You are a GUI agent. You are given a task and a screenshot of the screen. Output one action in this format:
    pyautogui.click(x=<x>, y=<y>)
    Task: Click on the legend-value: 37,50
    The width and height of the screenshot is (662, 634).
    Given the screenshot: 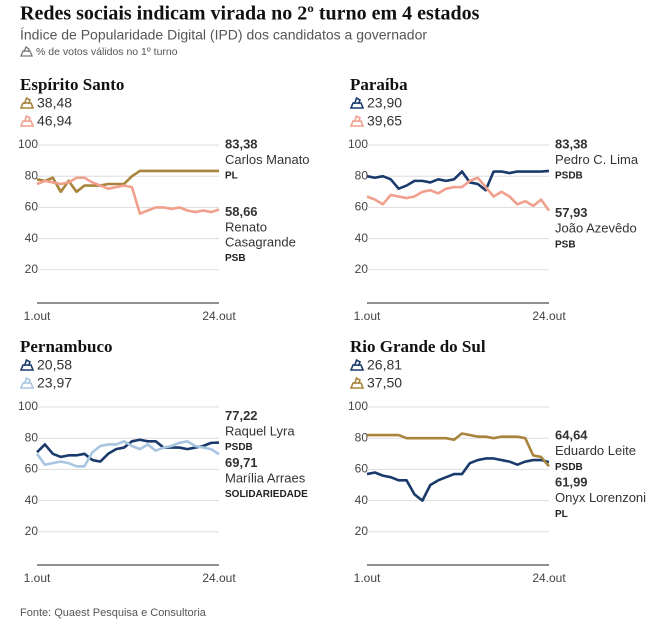 What is the action you would take?
    pyautogui.click(x=384, y=383)
    